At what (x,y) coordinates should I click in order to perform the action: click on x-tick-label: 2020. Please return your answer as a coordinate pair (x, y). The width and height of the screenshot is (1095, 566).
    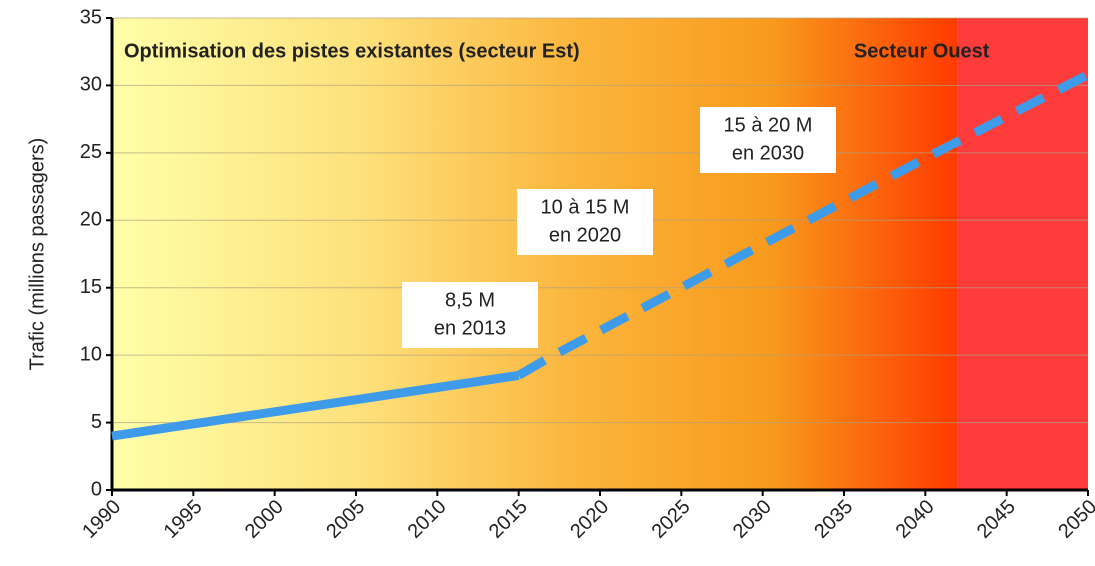
    Looking at the image, I should click on (589, 519).